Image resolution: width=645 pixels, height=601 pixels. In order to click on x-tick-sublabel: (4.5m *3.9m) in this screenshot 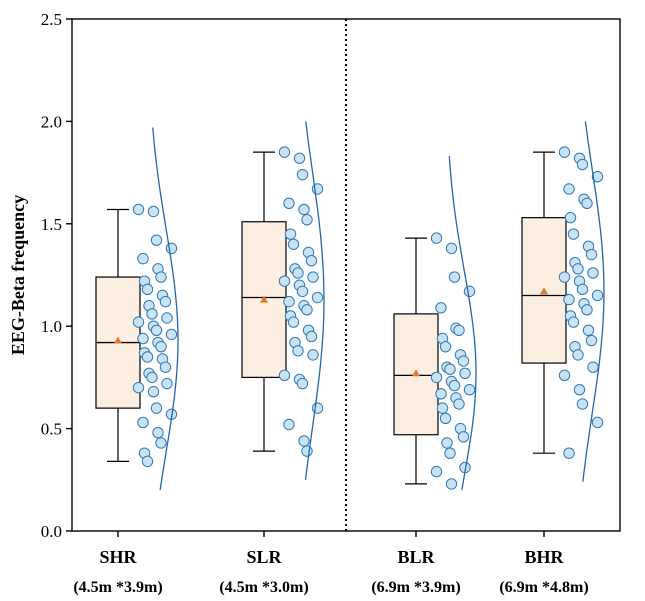, I will do `click(117, 587)`.